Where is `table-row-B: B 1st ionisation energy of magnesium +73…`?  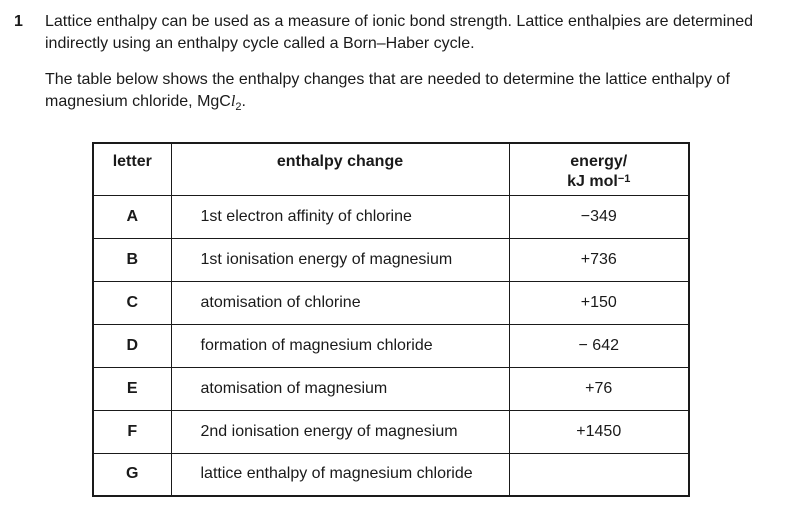 table-row-B: B 1st ionisation energy of magnesium +73… is located at coordinates (391, 259).